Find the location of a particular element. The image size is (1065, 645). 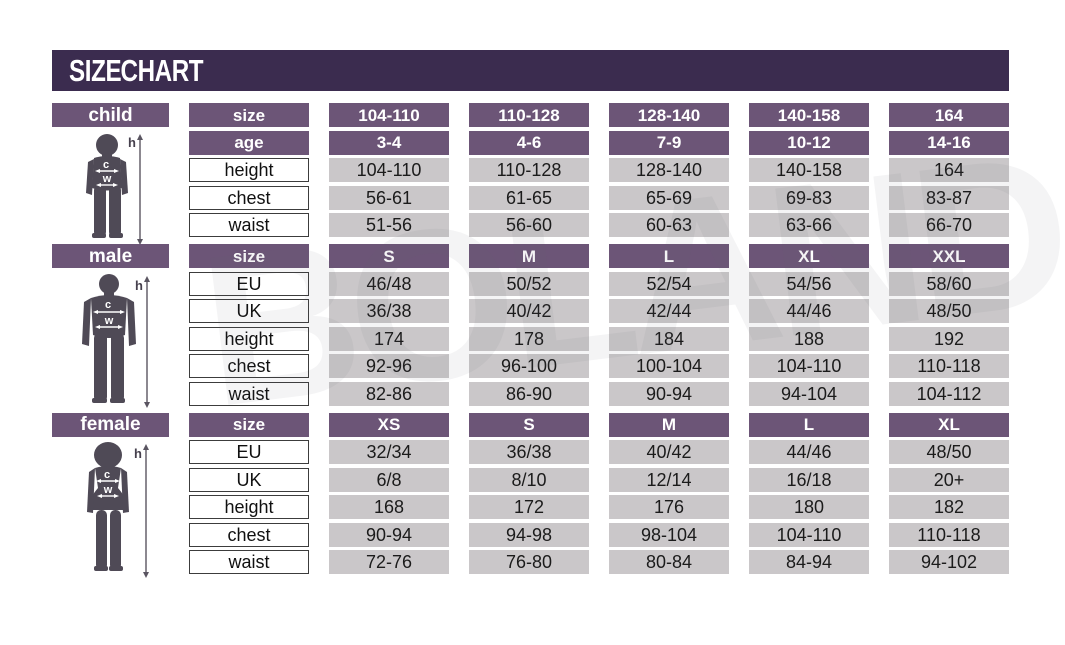

value-cell: 16/18 is located at coordinates (809, 479).